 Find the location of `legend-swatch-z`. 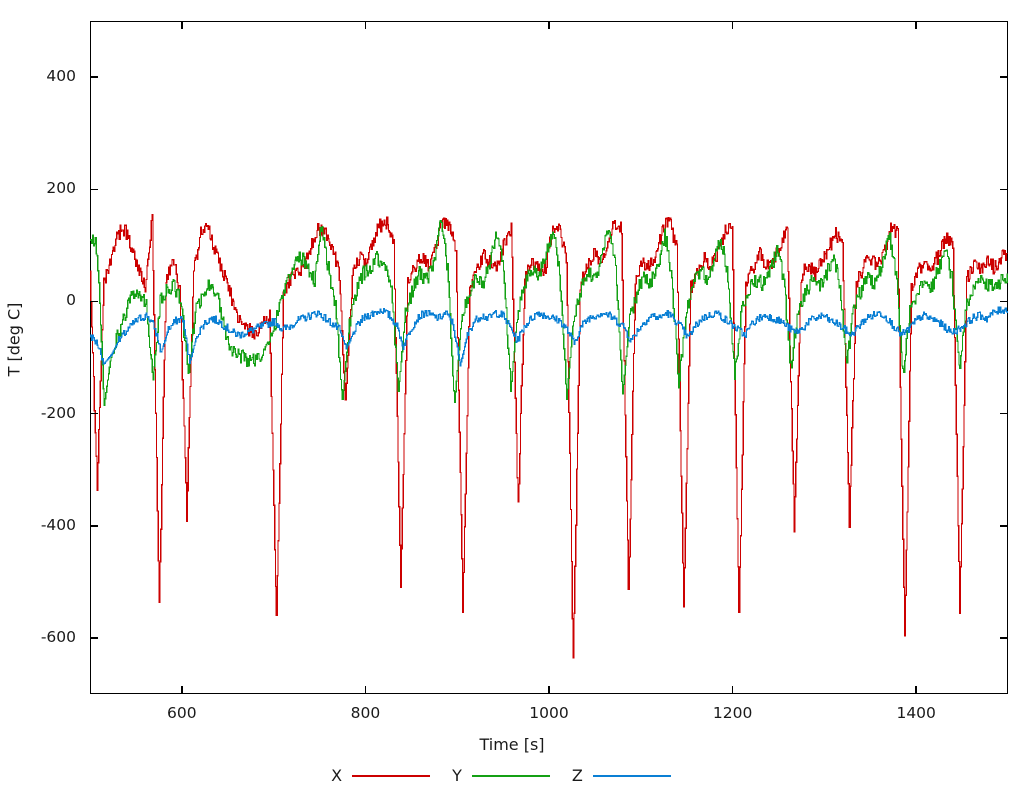

legend-swatch-z is located at coordinates (631, 775).